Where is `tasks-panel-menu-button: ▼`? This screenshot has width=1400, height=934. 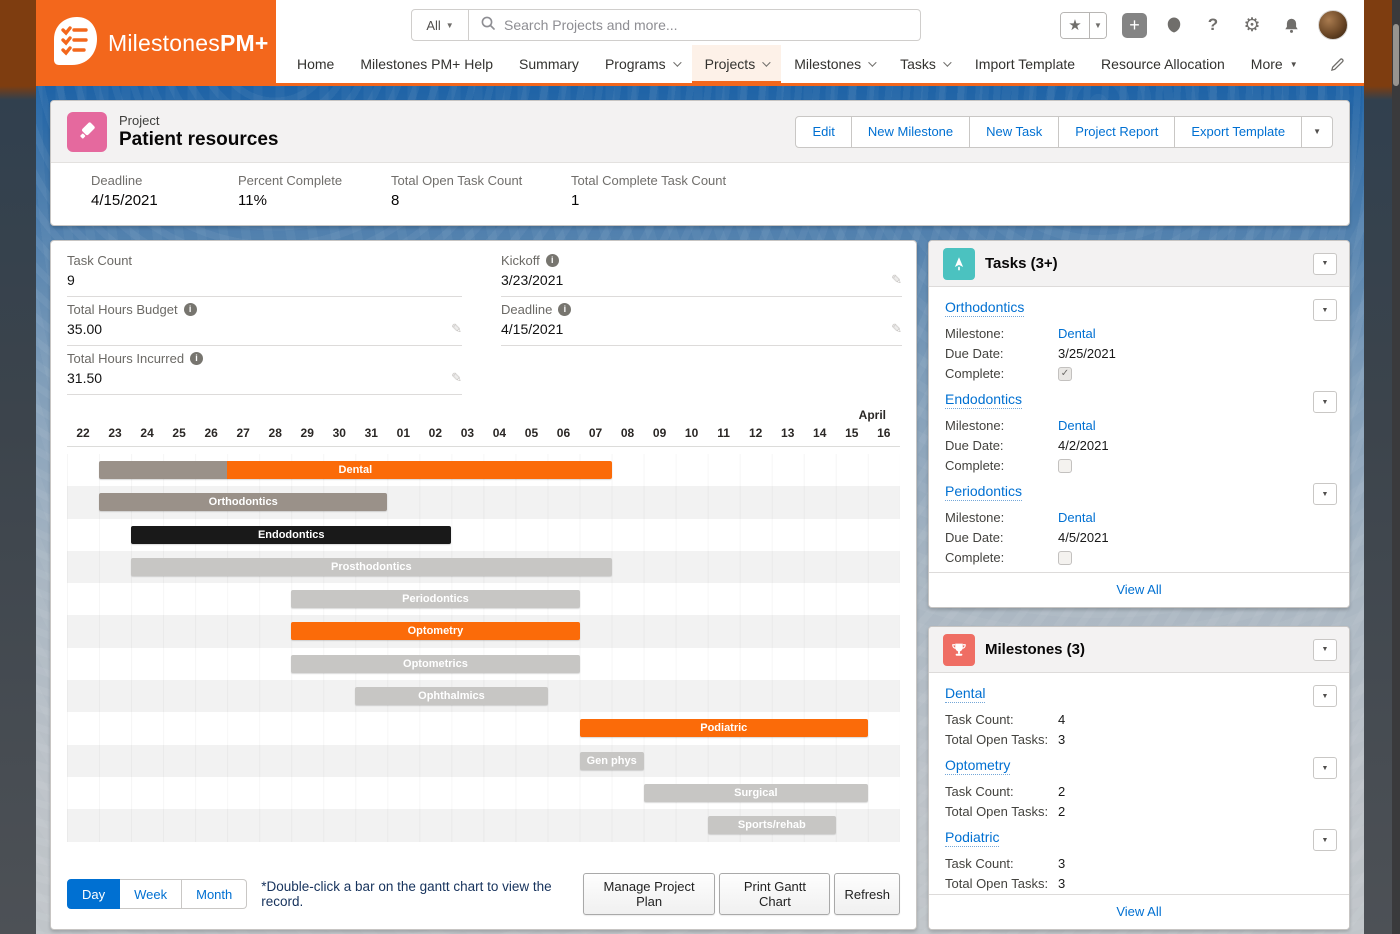
tasks-panel-menu-button: ▼ is located at coordinates (1325, 263).